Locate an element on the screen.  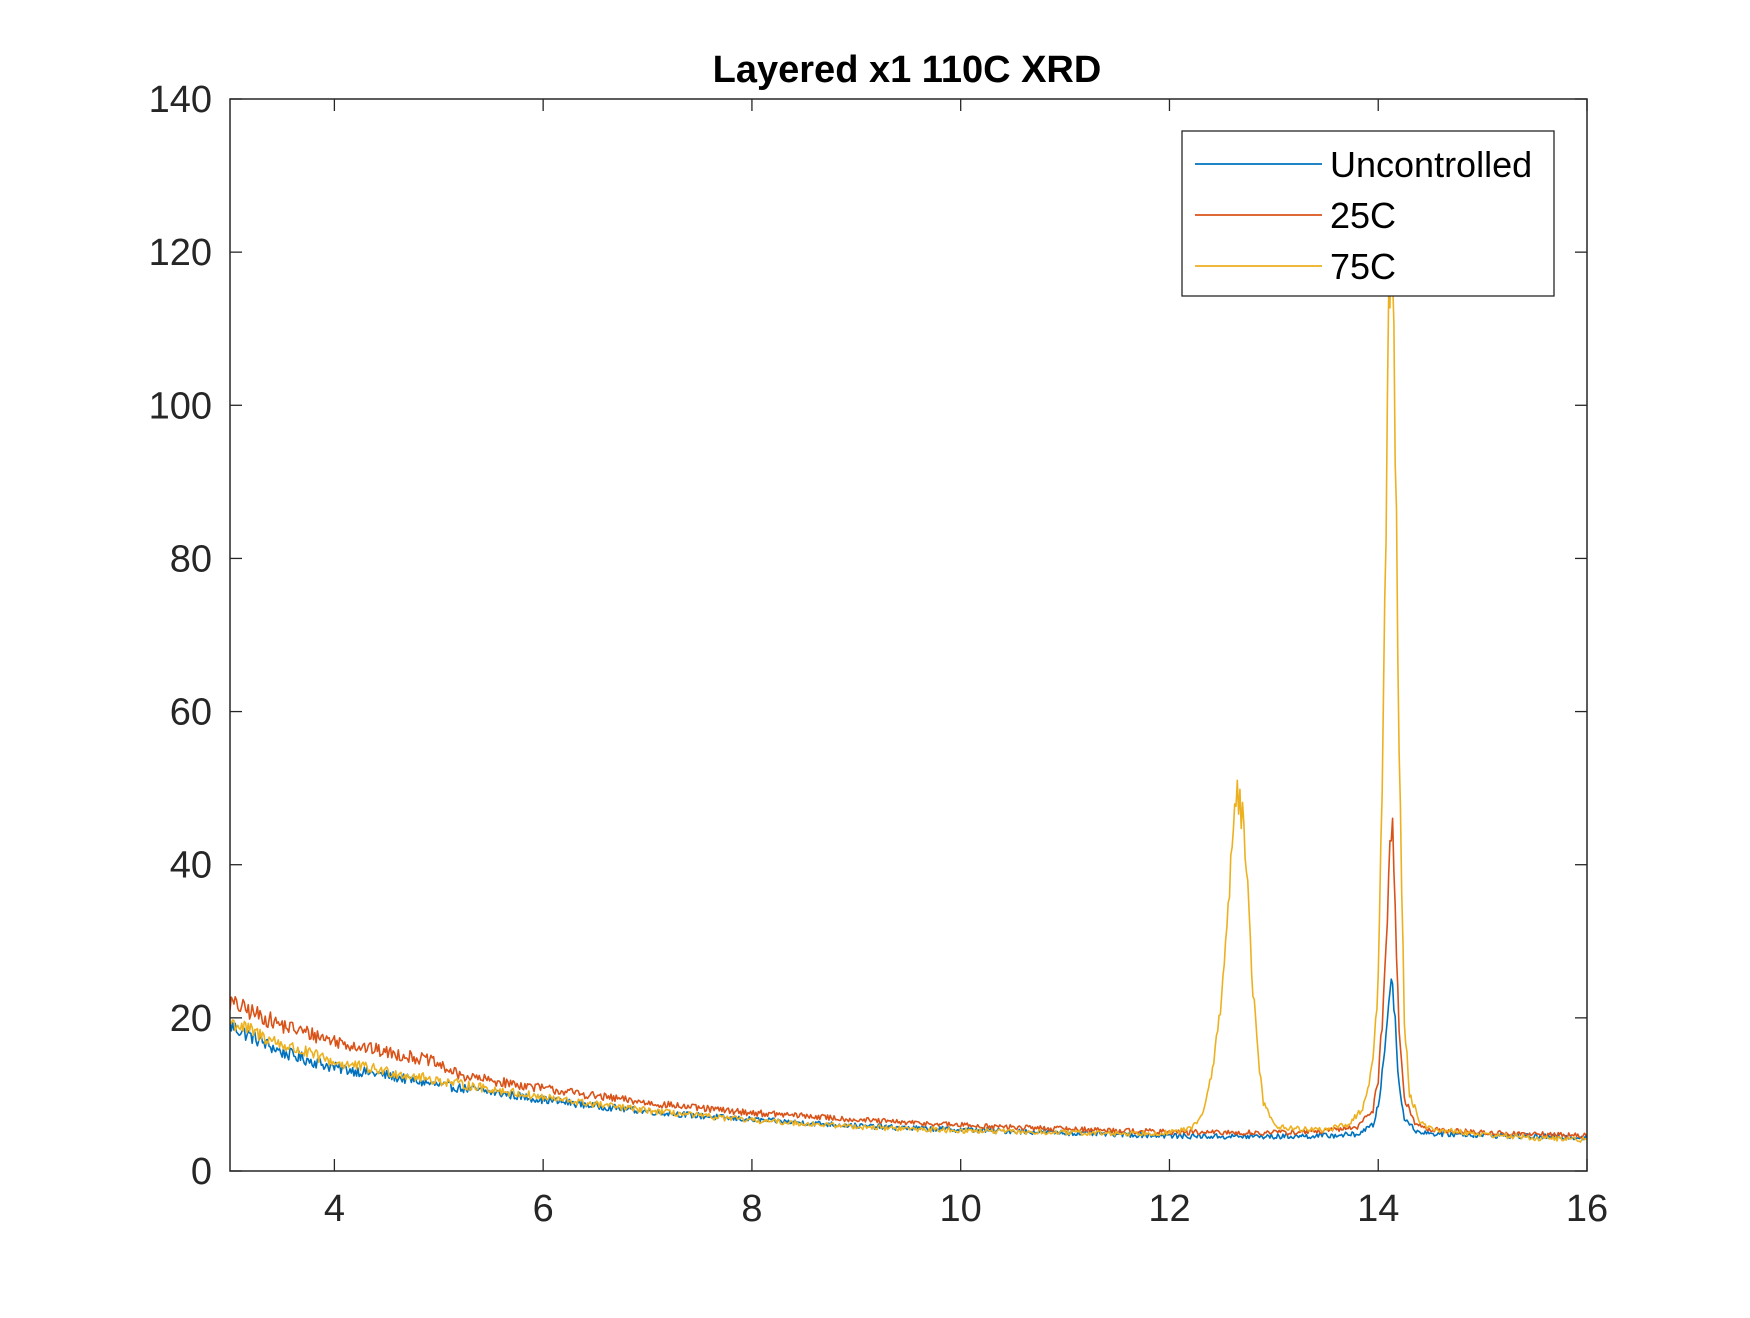
legend: Uncontrolled 25C 75C is located at coordinates (1368, 213).